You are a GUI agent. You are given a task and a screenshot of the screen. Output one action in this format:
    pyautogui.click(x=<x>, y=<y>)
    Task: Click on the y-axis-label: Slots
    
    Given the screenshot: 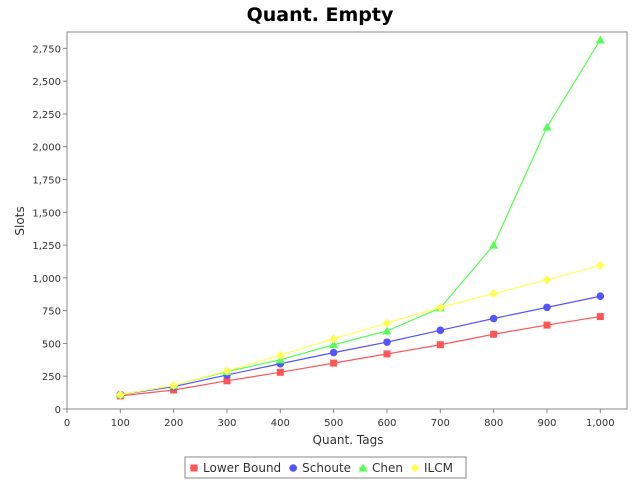 What is the action you would take?
    pyautogui.click(x=20, y=220)
    